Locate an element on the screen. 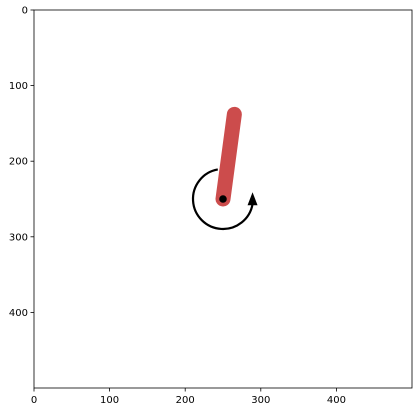 This screenshot has height=416, width=417. y-tick-label: 400 is located at coordinates (18, 313).